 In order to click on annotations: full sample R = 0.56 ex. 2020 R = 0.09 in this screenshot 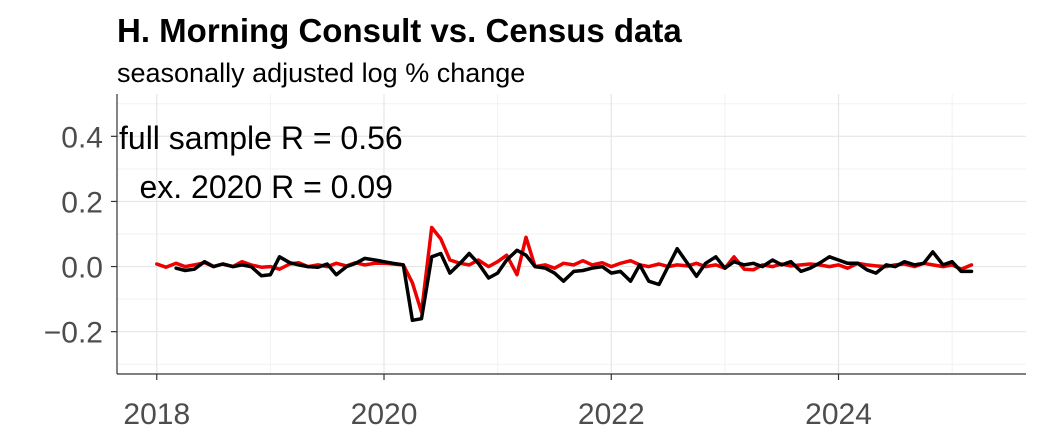, I will do `click(261, 162)`.